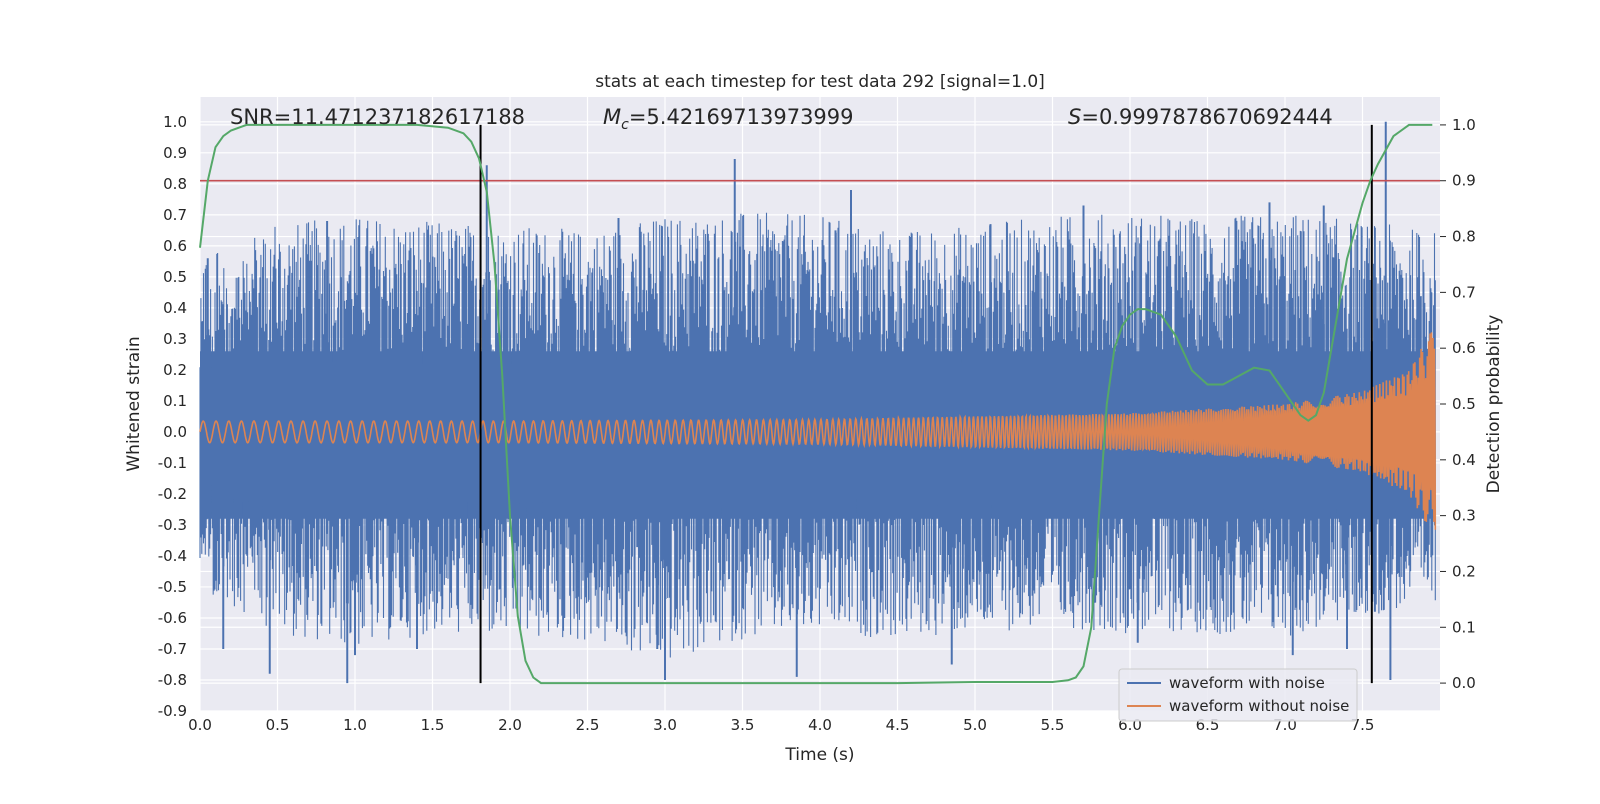 This screenshot has height=804, width=1600. What do you see at coordinates (433, 725) in the screenshot?
I see `x-tick-label: 1.5` at bounding box center [433, 725].